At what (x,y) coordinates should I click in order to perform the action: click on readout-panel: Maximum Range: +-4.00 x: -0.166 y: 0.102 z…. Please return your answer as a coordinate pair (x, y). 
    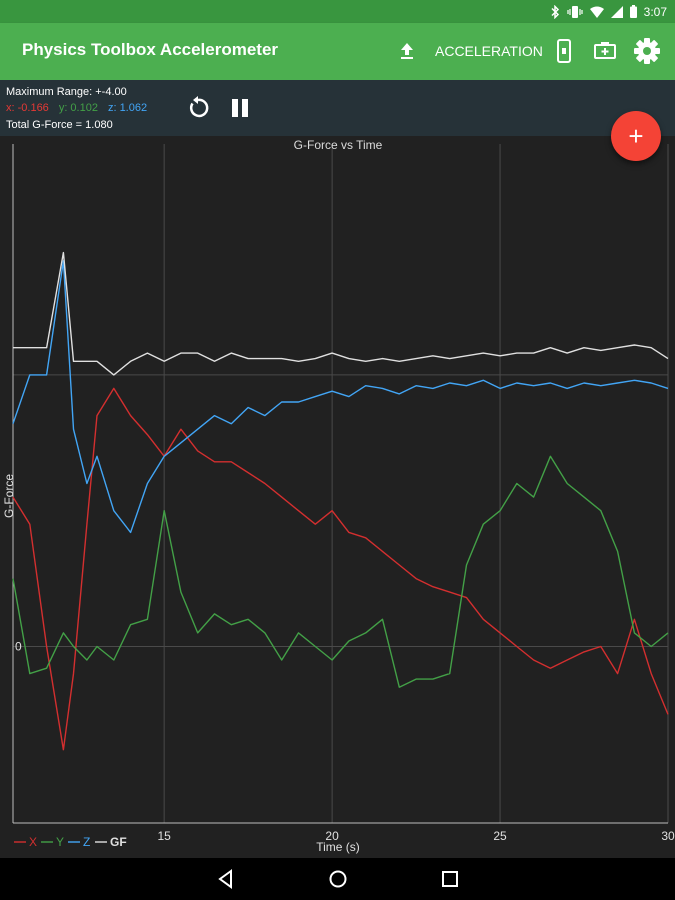
    Looking at the image, I should click on (337, 108).